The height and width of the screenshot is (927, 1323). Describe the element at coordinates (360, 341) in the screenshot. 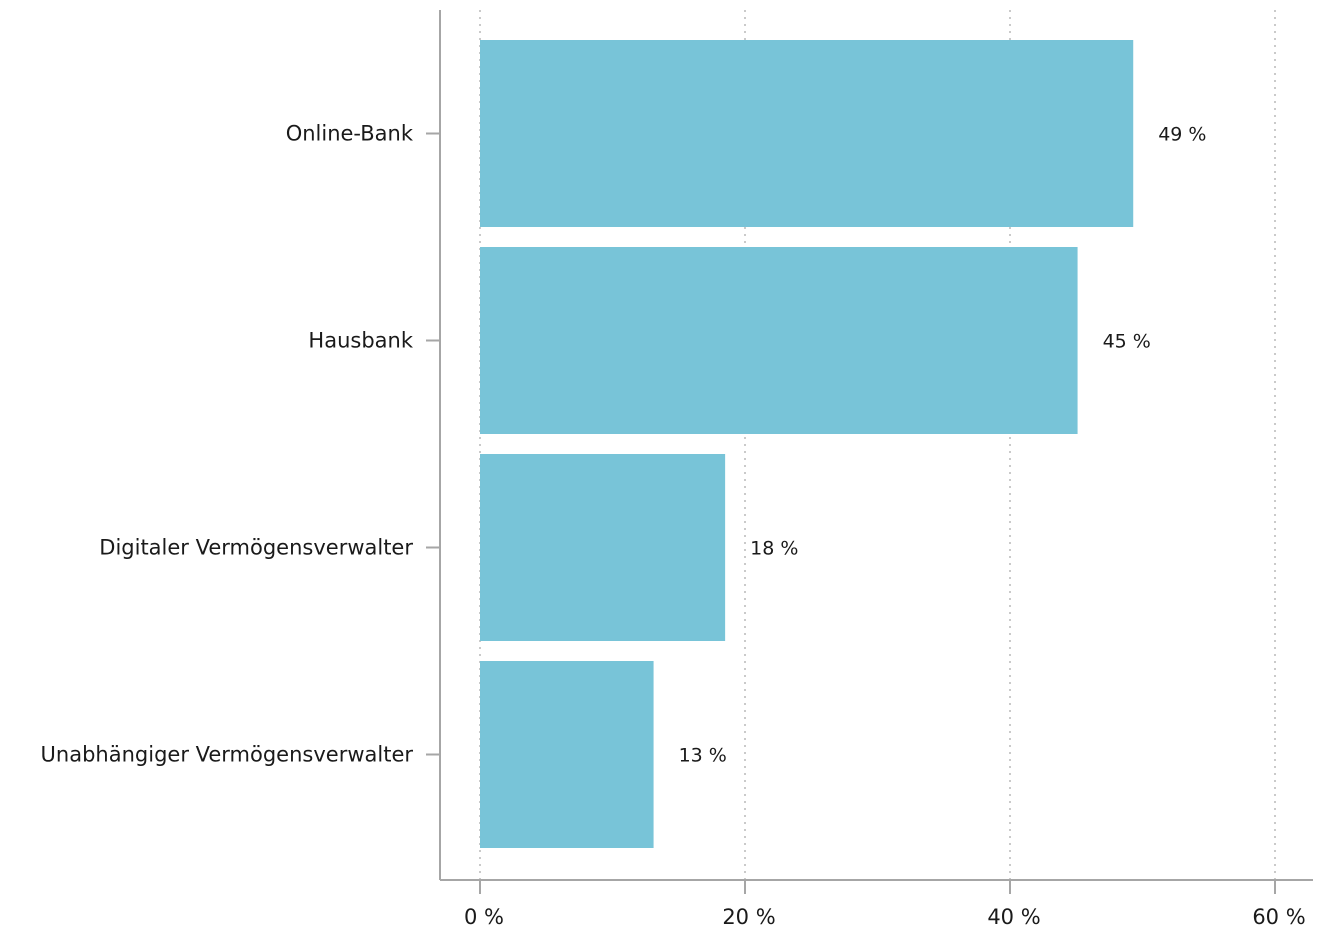

I see `category-label-1: Hausbank` at that location.